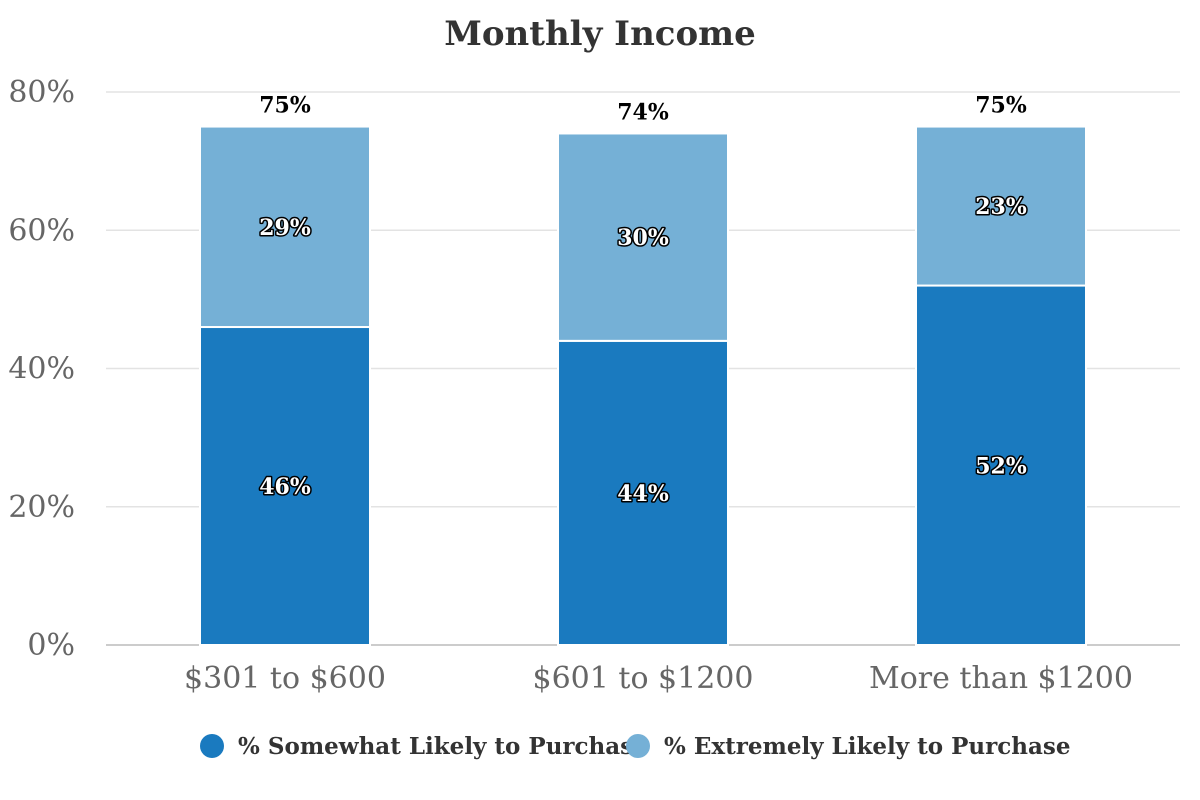 The height and width of the screenshot is (800, 1200). I want to click on segment-value-label: 30%, so click(643, 238).